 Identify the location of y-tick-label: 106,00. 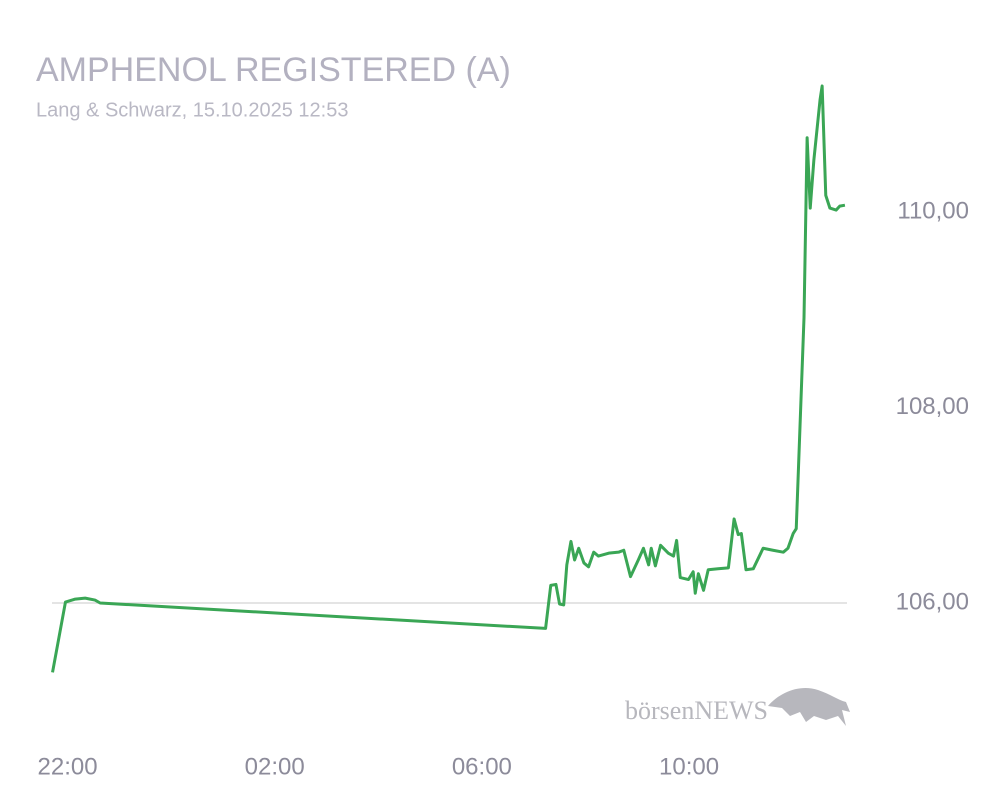
(932, 601).